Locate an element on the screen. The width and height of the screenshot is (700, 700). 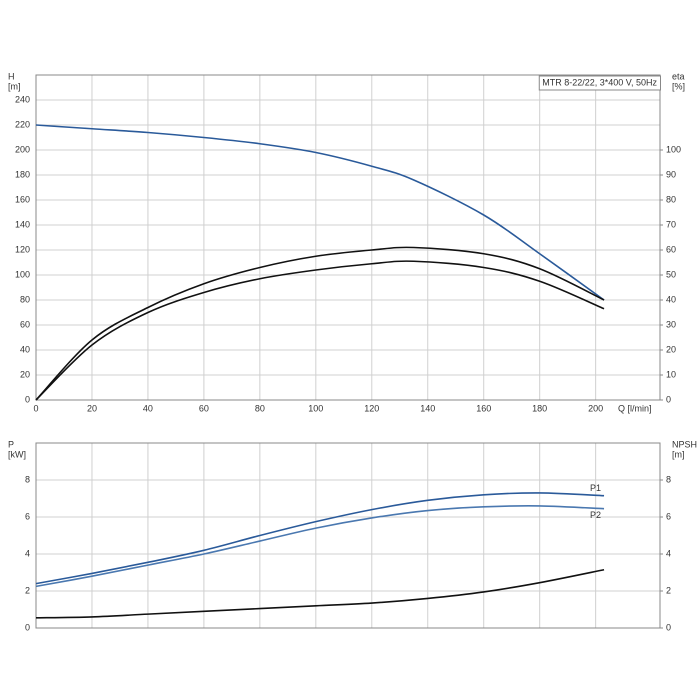
y-tick-label: 80 is located at coordinates (25, 299).